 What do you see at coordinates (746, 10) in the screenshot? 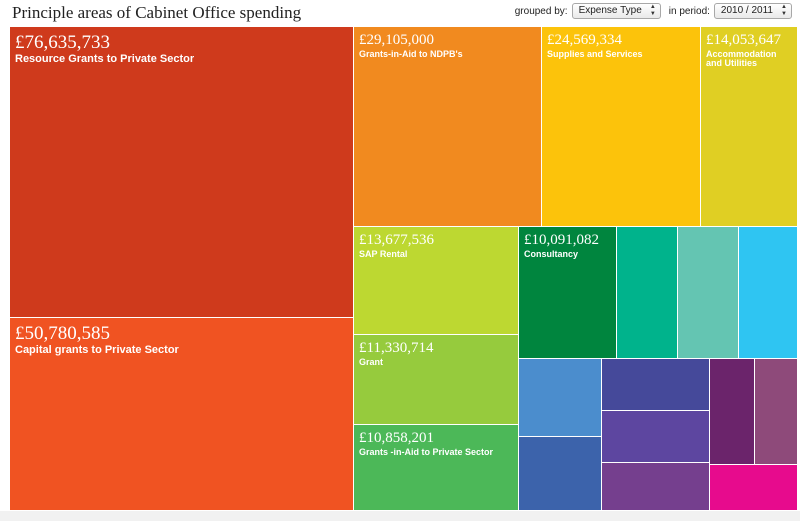
I see `period-value: 2010 / 2011` at bounding box center [746, 10].